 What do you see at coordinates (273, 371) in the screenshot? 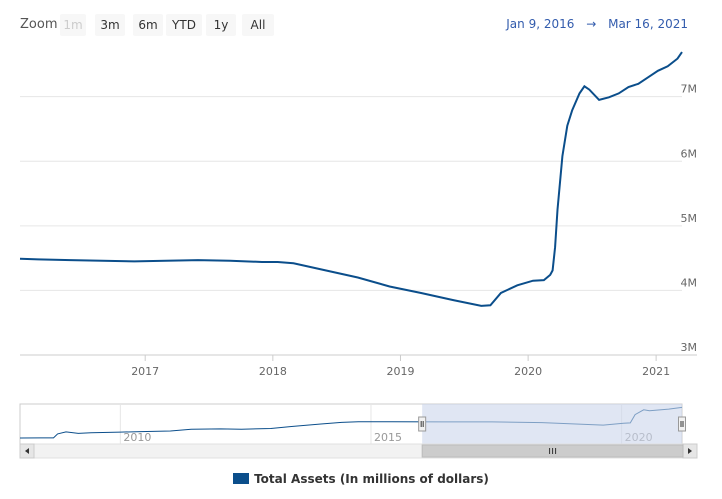
I see `x-tick-label: 2018` at bounding box center [273, 371].